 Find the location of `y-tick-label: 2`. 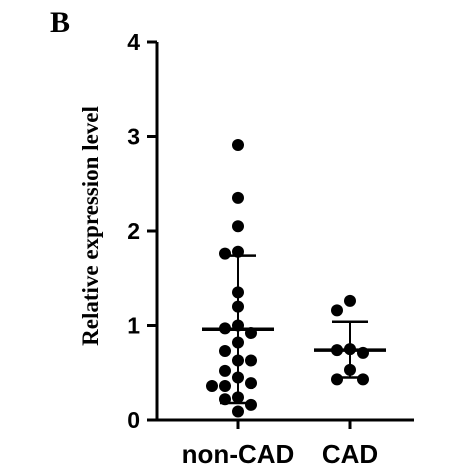

y-tick-label: 2 is located at coordinates (133, 231).